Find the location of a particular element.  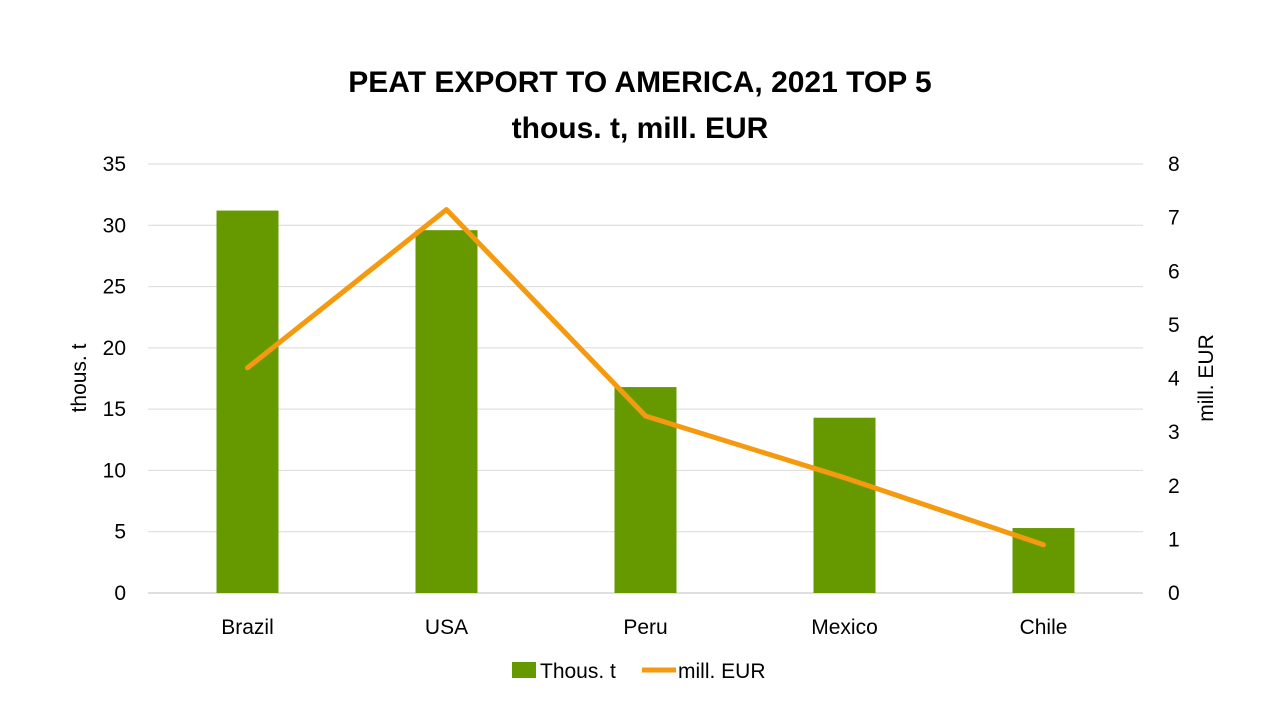

chart-title: PEAT EXPORT TO AMERICA, 2021 TOP 5 is located at coordinates (640, 82).